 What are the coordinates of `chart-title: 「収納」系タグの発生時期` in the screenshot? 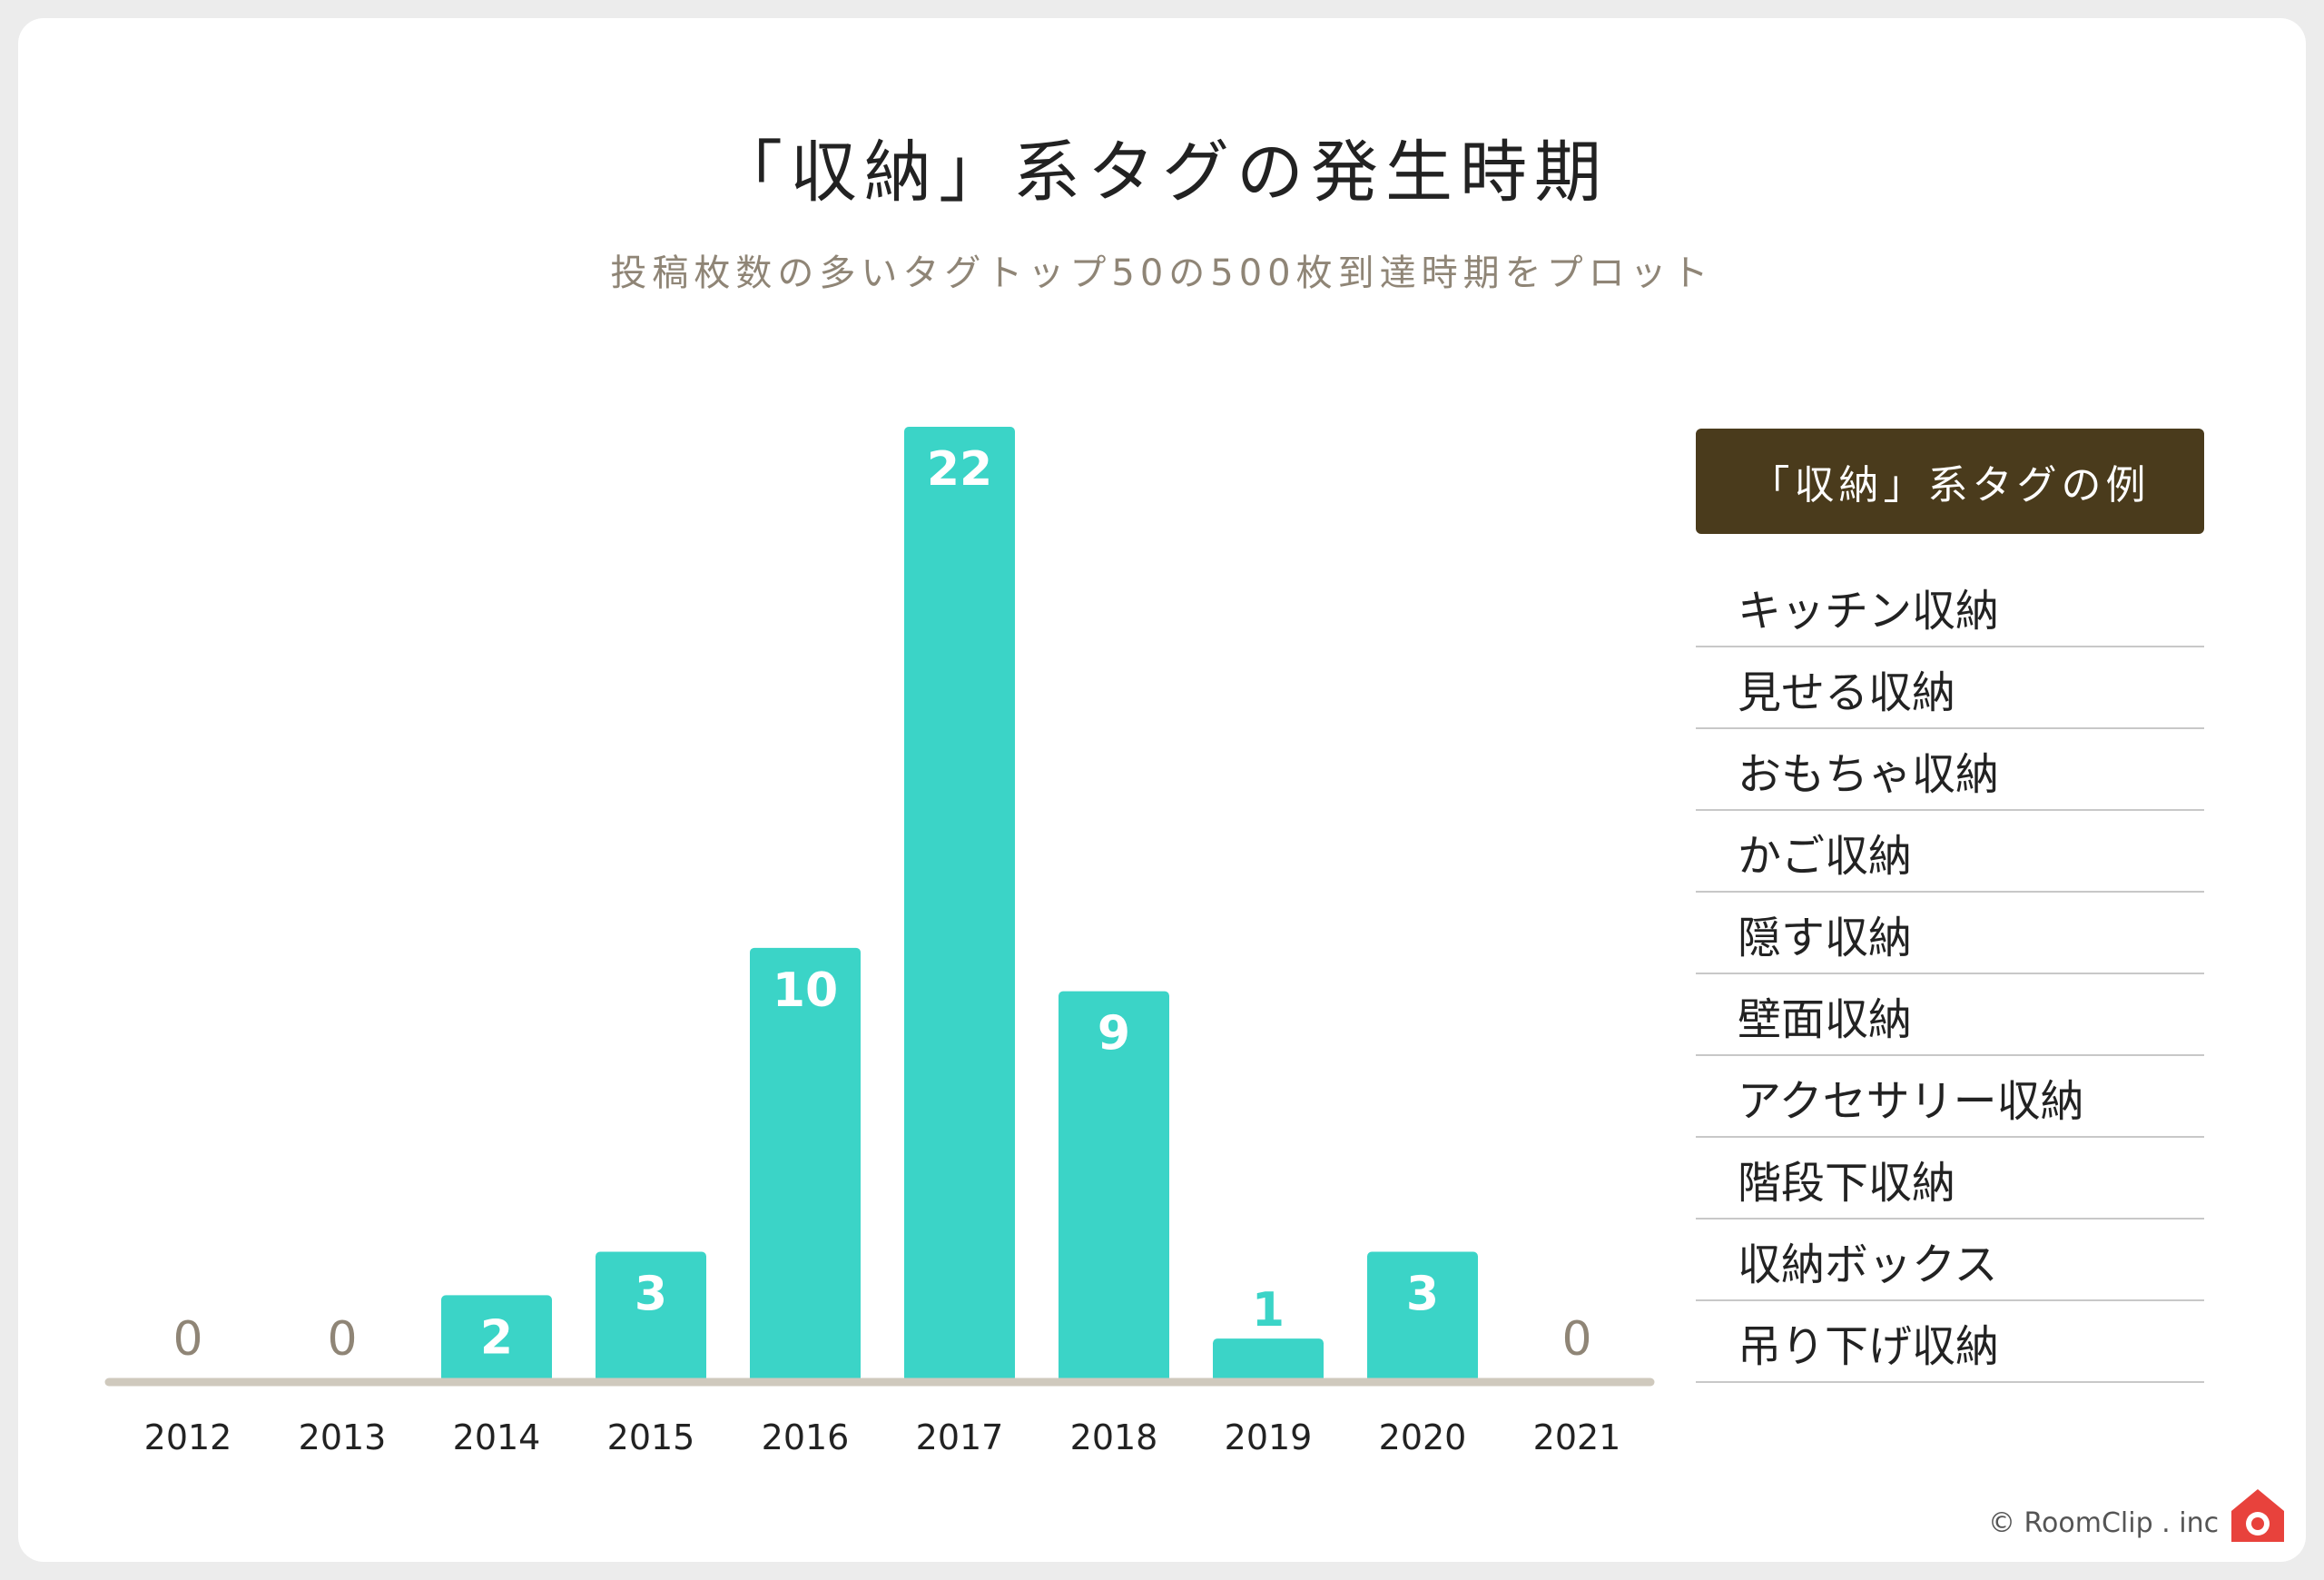 It's located at (1162, 173).